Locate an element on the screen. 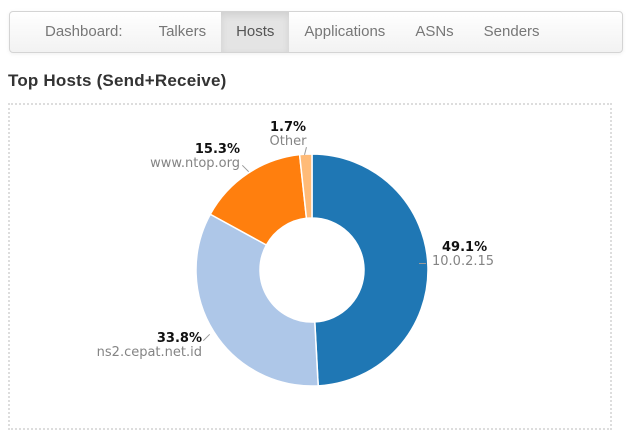 The height and width of the screenshot is (443, 626). pie-label-other: 1.7% Other is located at coordinates (288, 135).